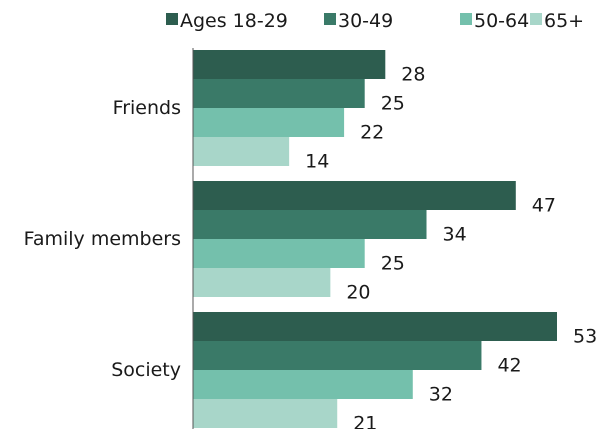 Image resolution: width=610 pixels, height=429 pixels. I want to click on value-label-2-3: 21, so click(365, 421).